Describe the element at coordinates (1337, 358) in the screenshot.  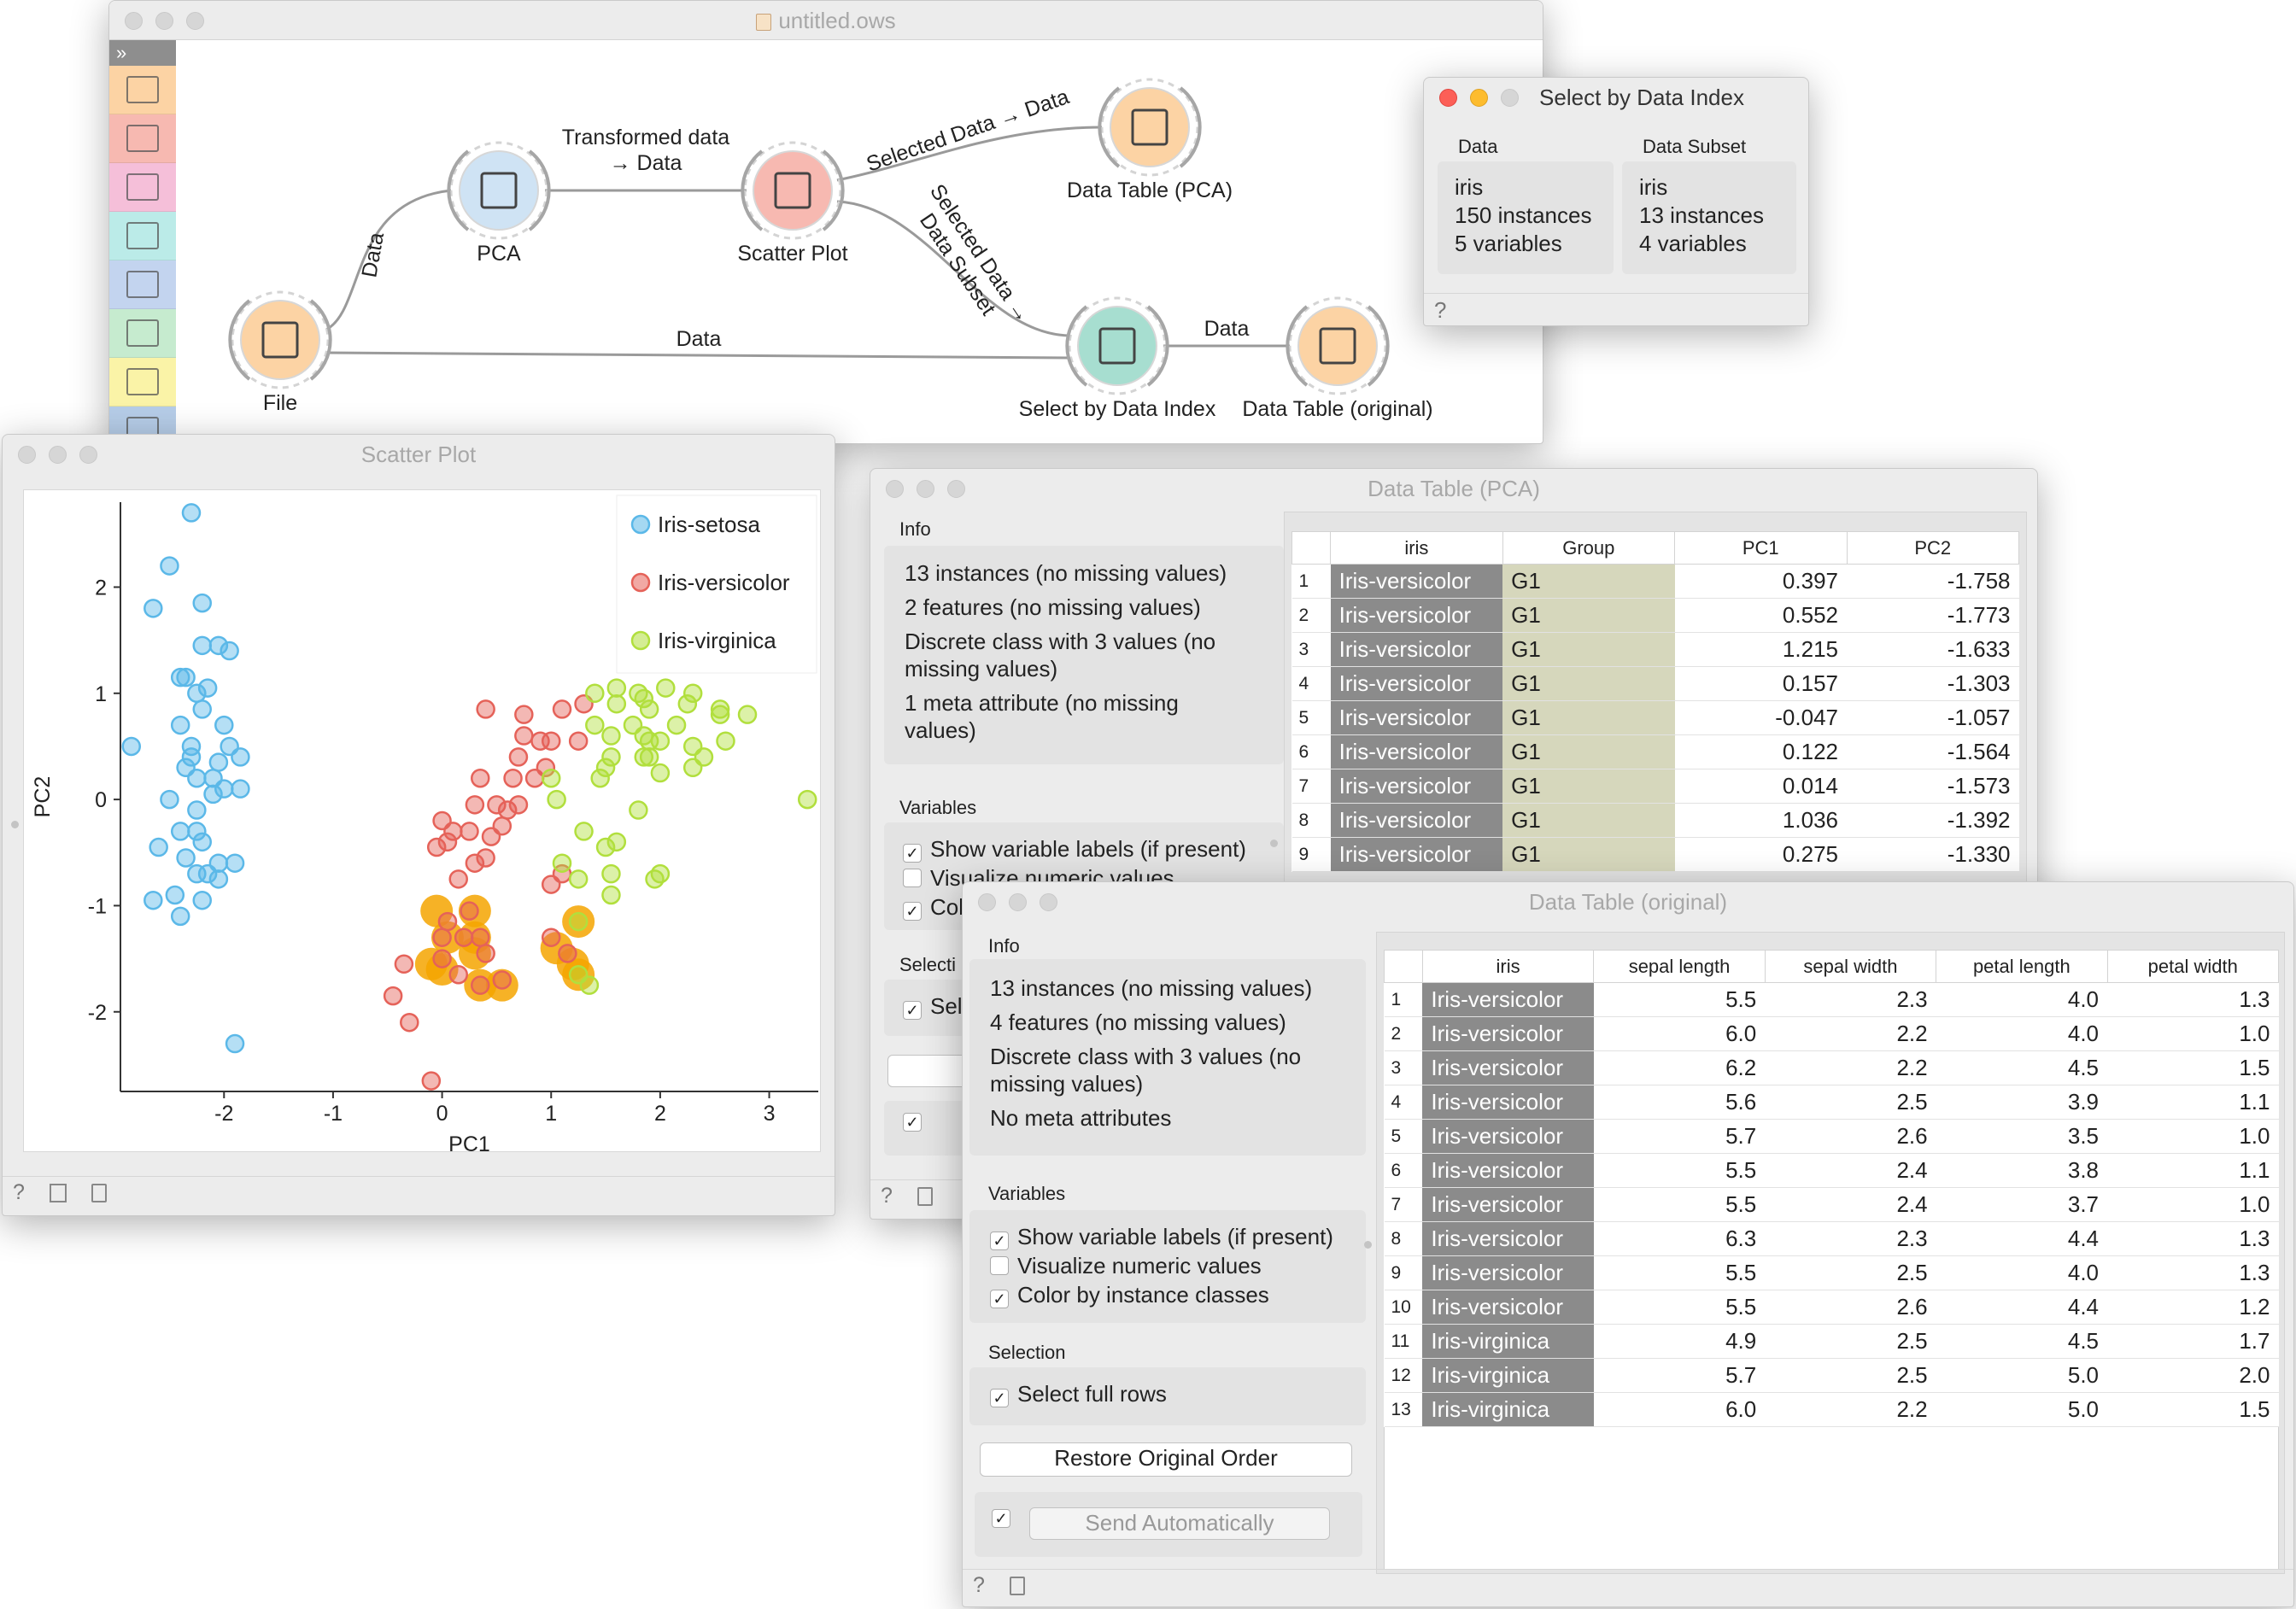
I see `node-data-table-original-: Data Table (original)` at that location.